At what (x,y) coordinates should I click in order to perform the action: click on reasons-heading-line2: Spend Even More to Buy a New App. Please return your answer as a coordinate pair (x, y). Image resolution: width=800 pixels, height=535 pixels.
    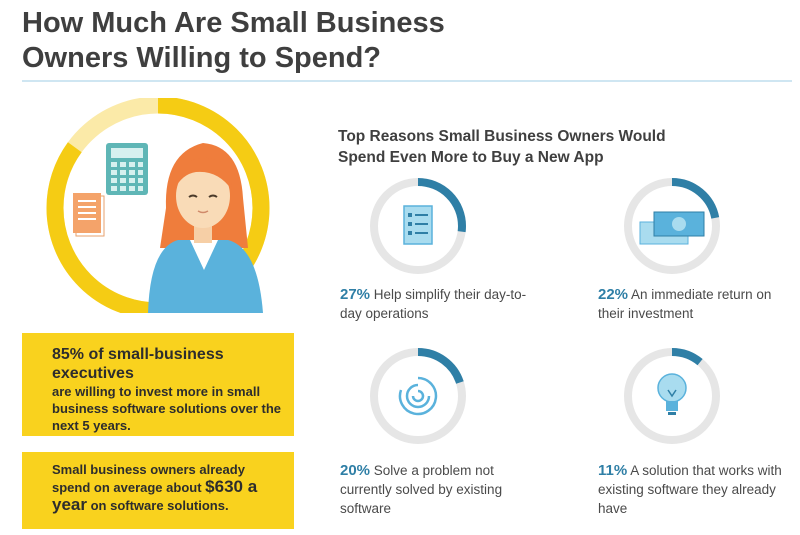
    Looking at the image, I should click on (471, 157).